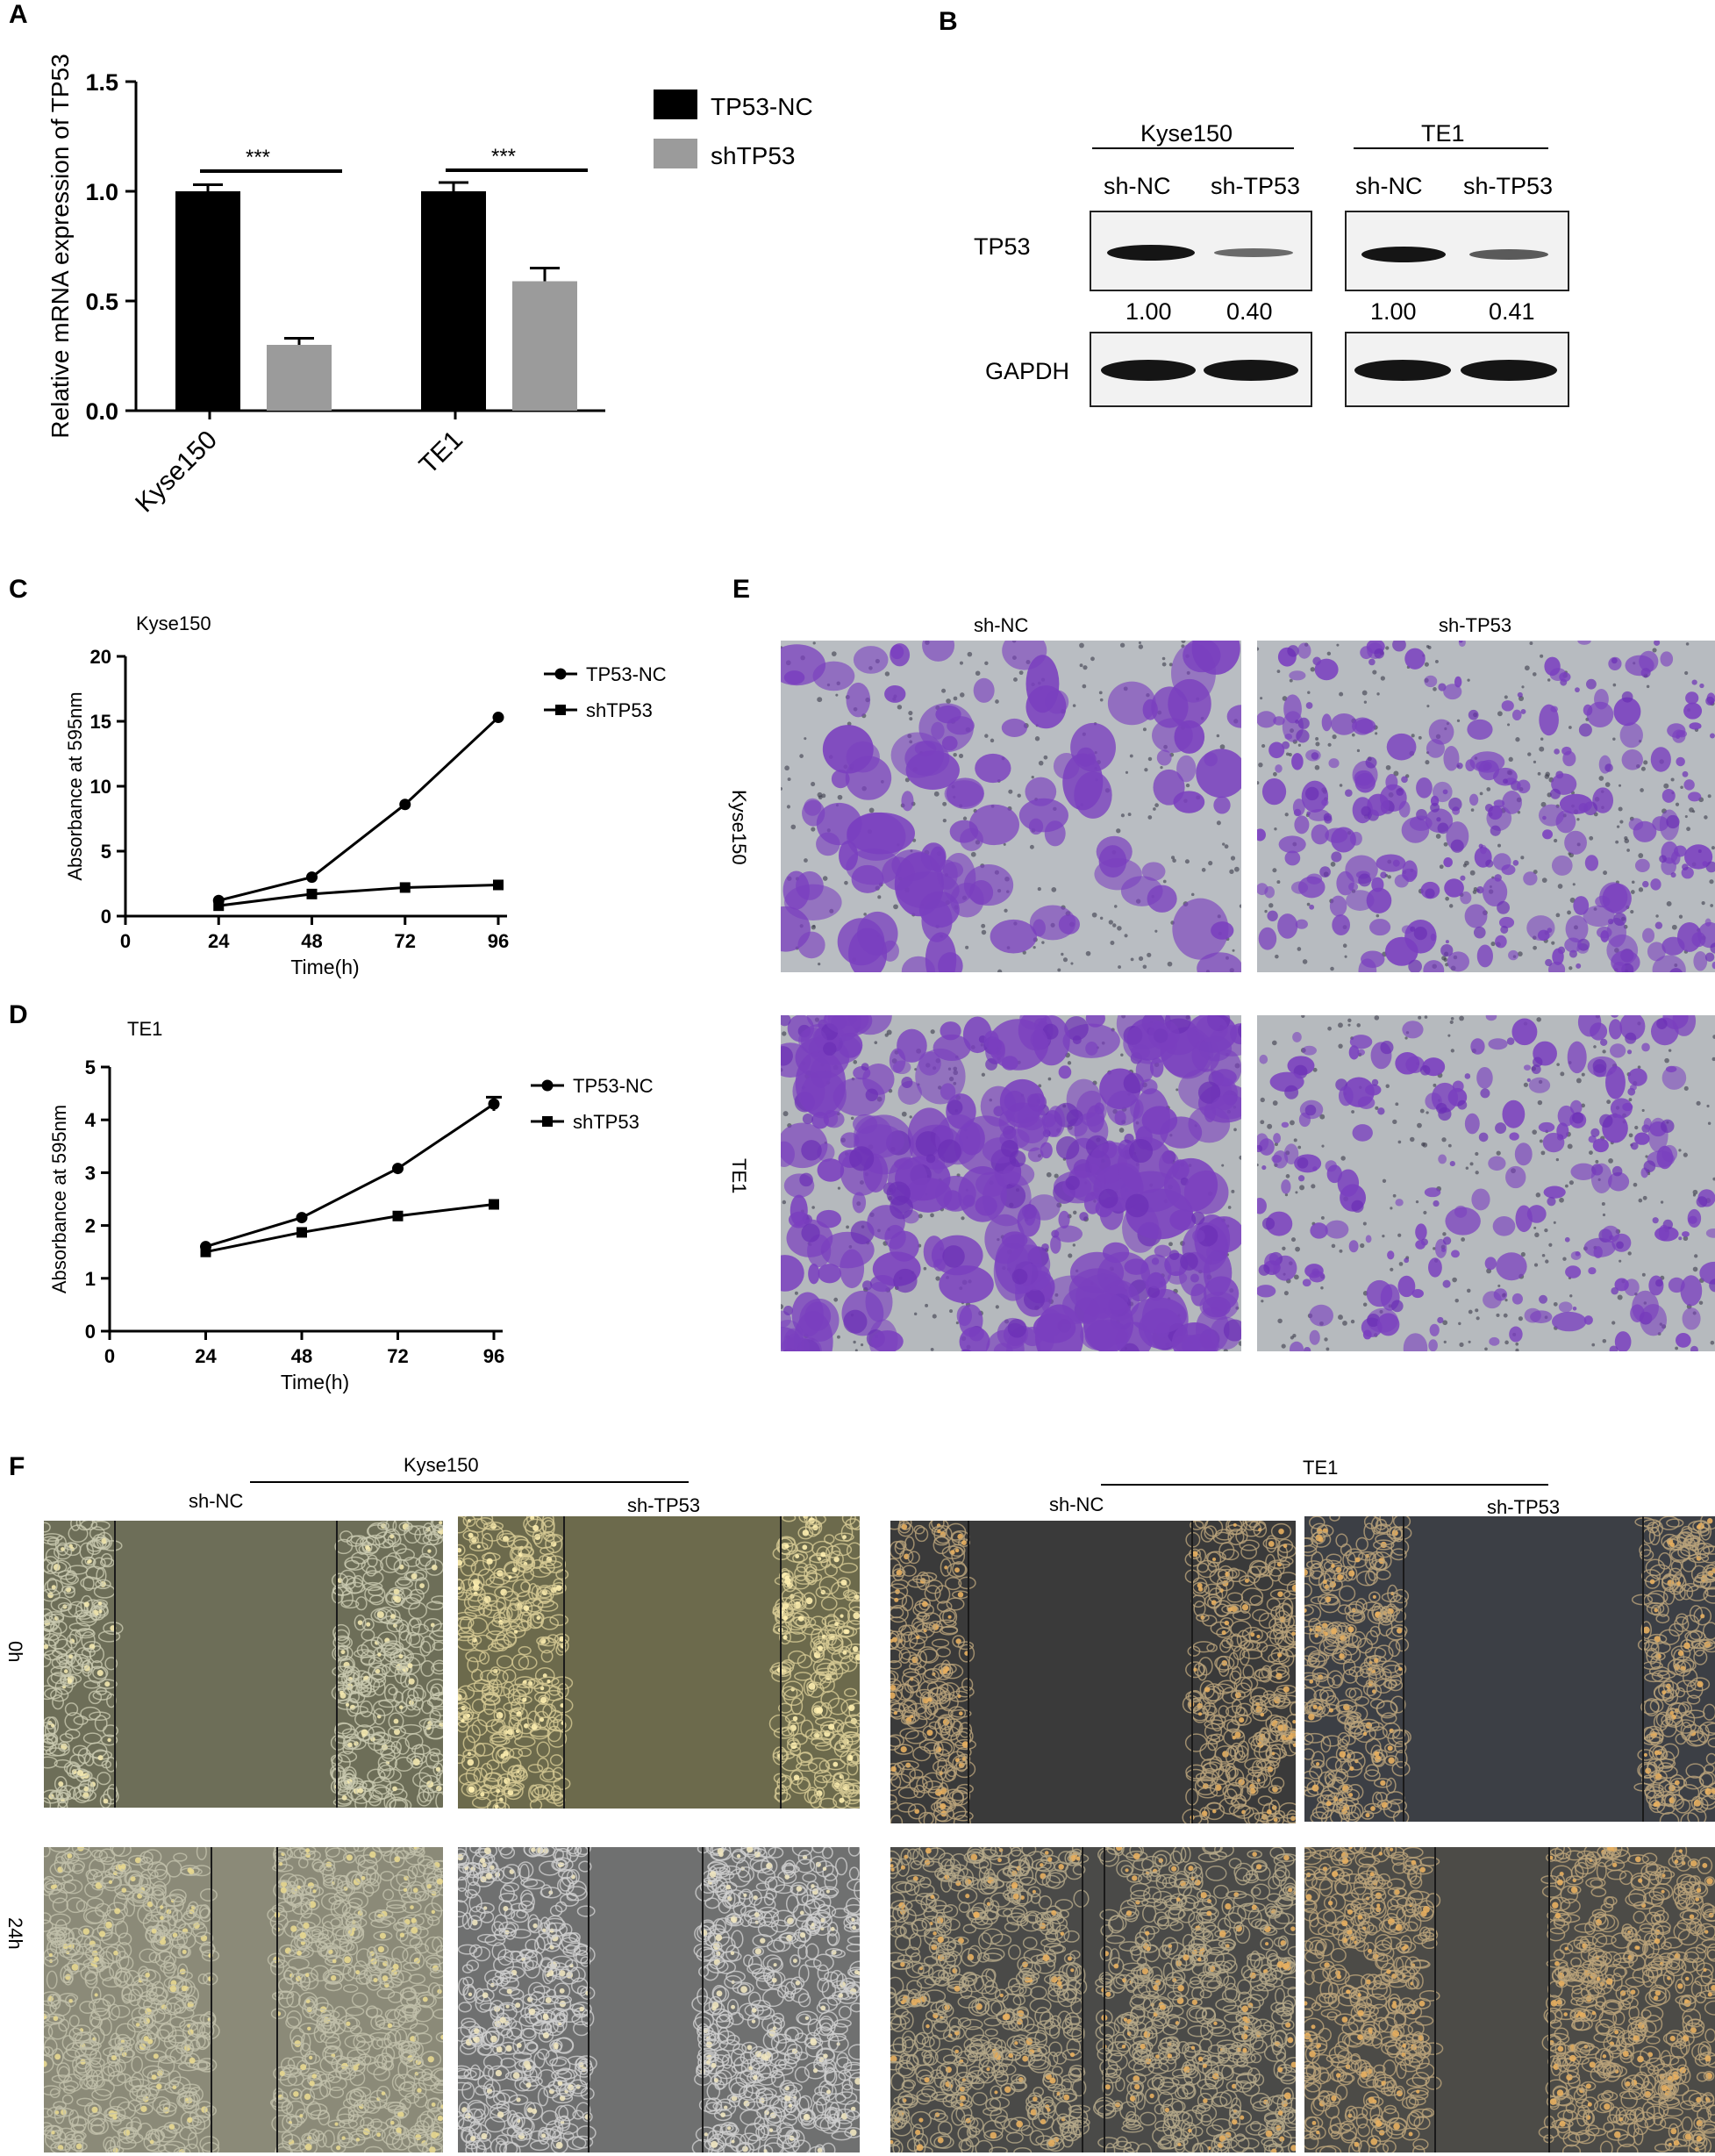 Image resolution: width=1715 pixels, height=2156 pixels. I want to click on lane-label: sh-TP53, so click(664, 1505).